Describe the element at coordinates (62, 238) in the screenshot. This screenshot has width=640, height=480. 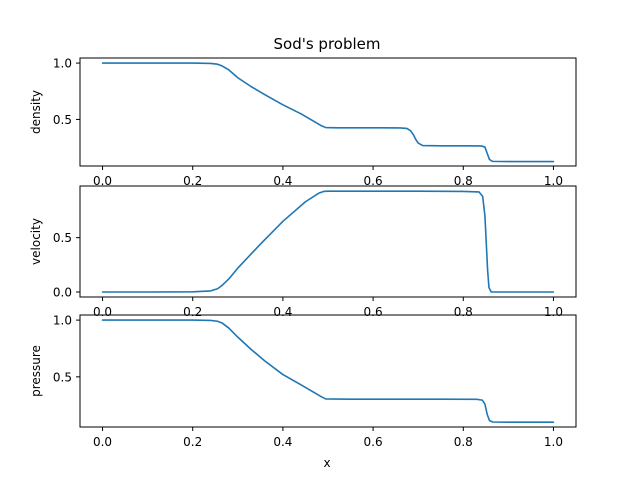
I see `velocity-y-tick-label: 0.5` at that location.